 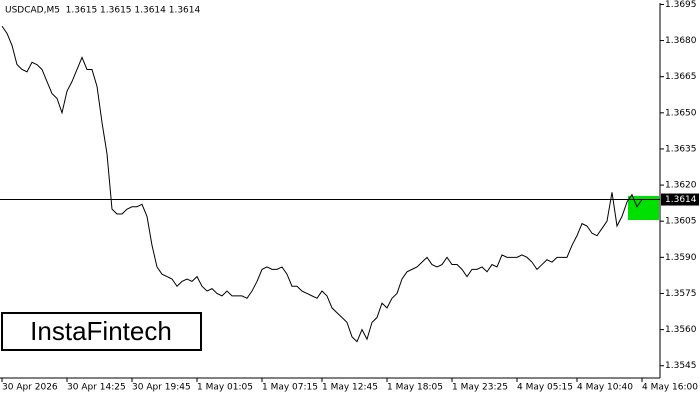 I want to click on y-tick-label: 1.3590, so click(x=681, y=258).